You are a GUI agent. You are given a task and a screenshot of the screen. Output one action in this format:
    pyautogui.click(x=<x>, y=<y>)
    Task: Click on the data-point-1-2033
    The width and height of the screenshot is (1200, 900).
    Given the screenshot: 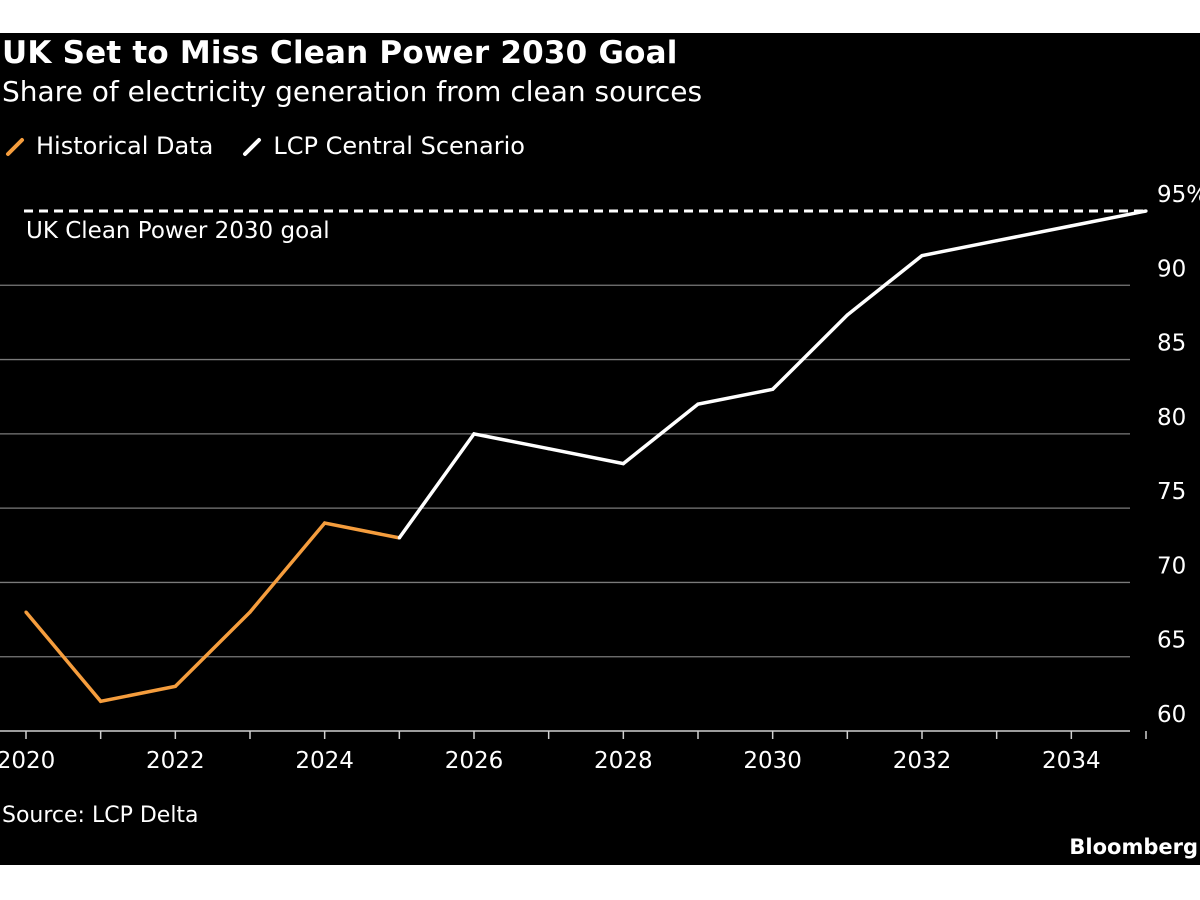 What is the action you would take?
    pyautogui.click(x=997, y=241)
    